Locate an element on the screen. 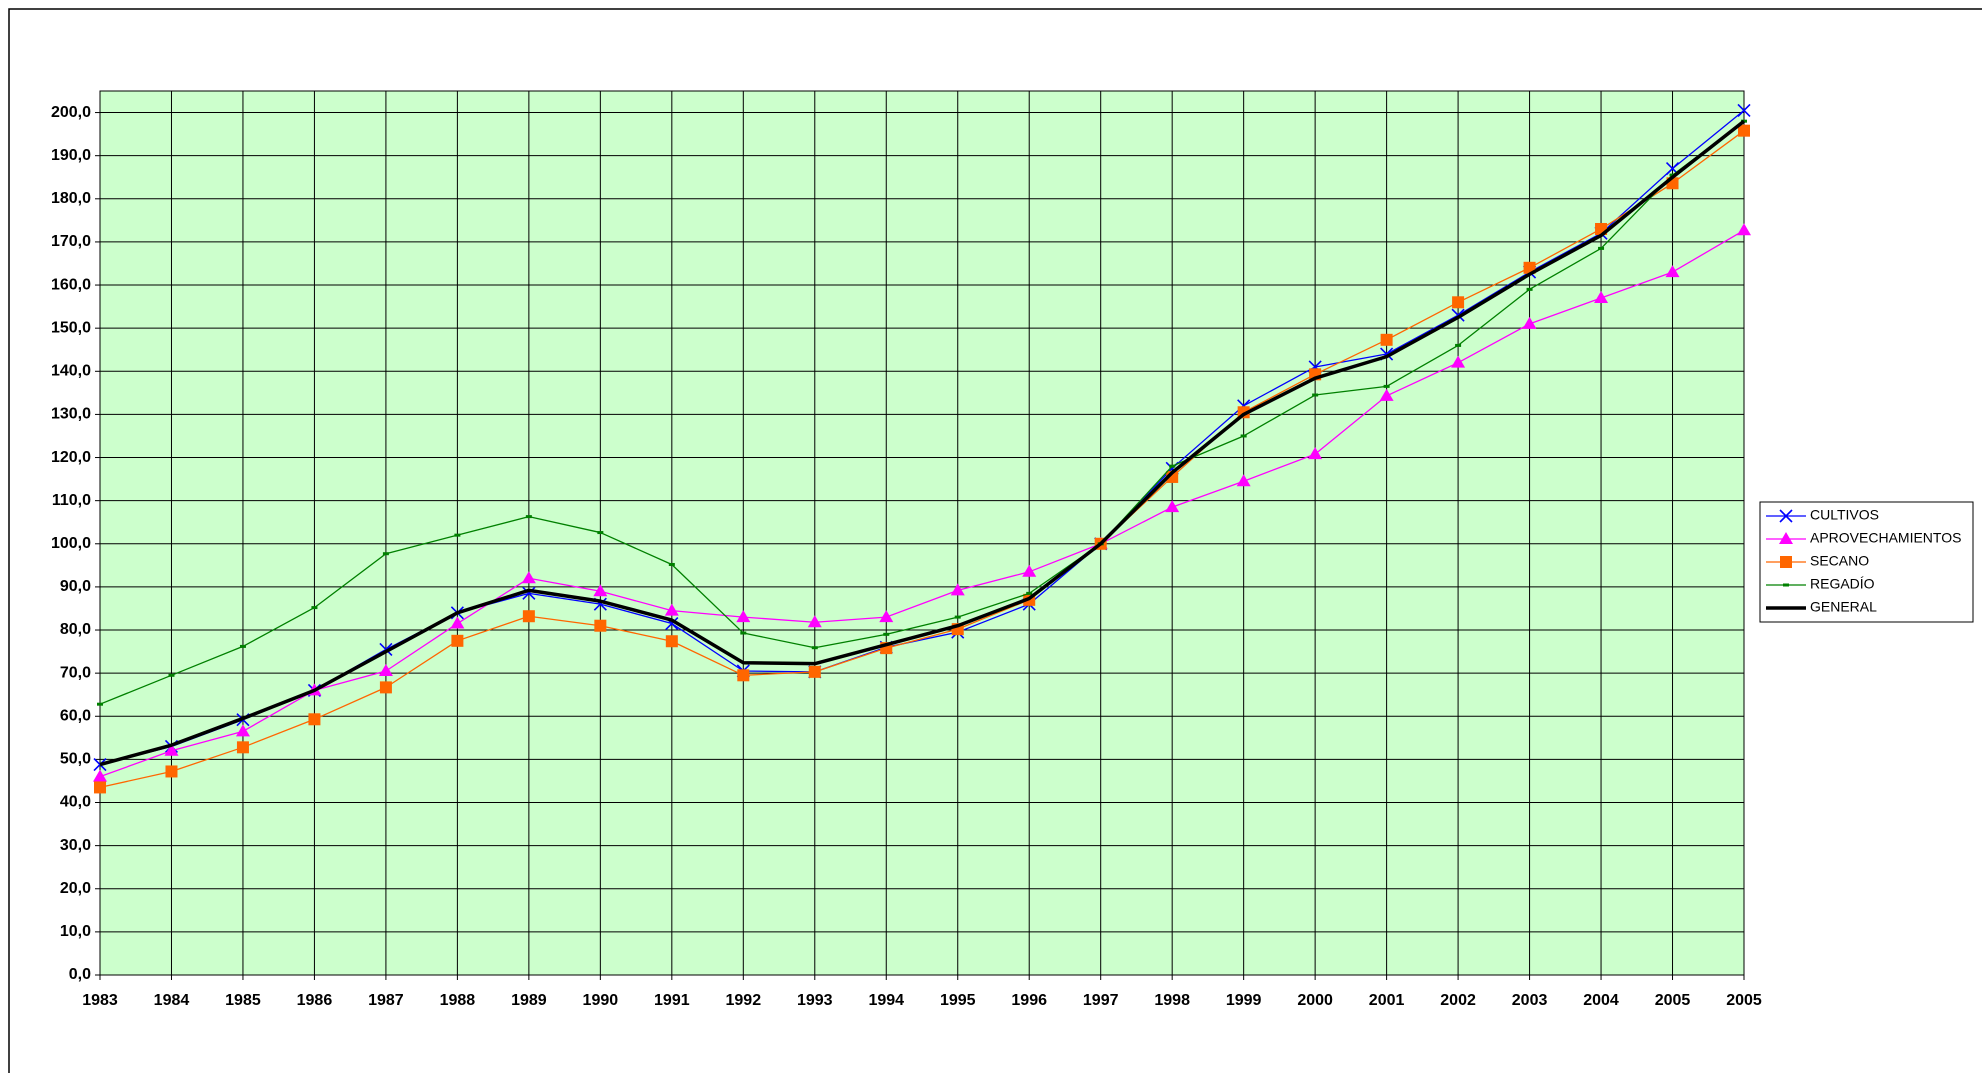  x-tick-label: 1983 is located at coordinates (100, 1000).